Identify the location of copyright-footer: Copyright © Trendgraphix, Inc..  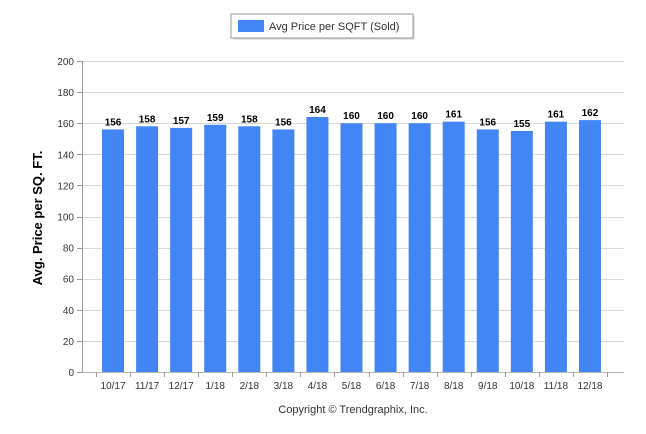
(352, 410).